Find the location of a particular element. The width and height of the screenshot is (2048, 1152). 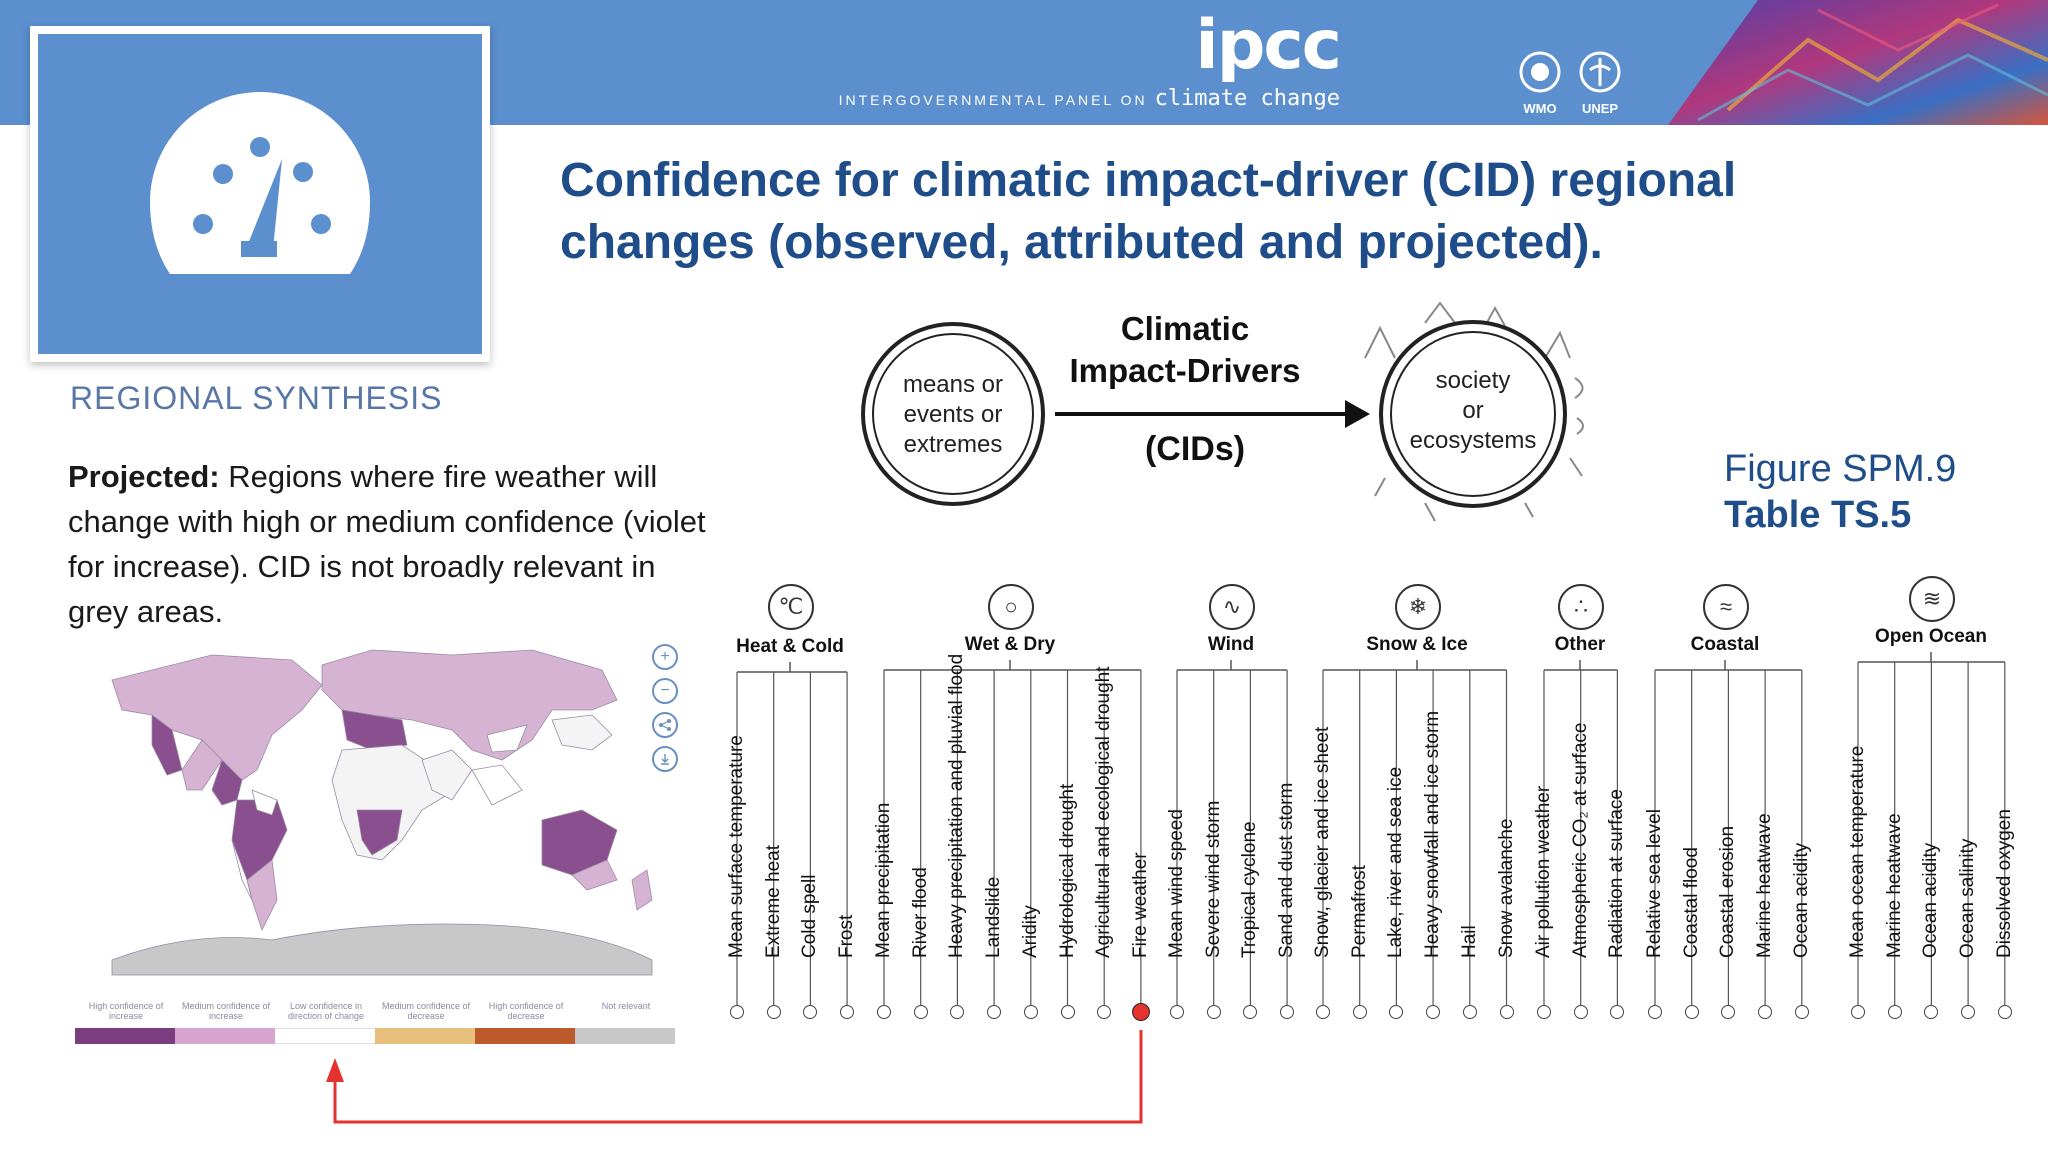

cid-group-label: Snow & Ice is located at coordinates (1417, 644).